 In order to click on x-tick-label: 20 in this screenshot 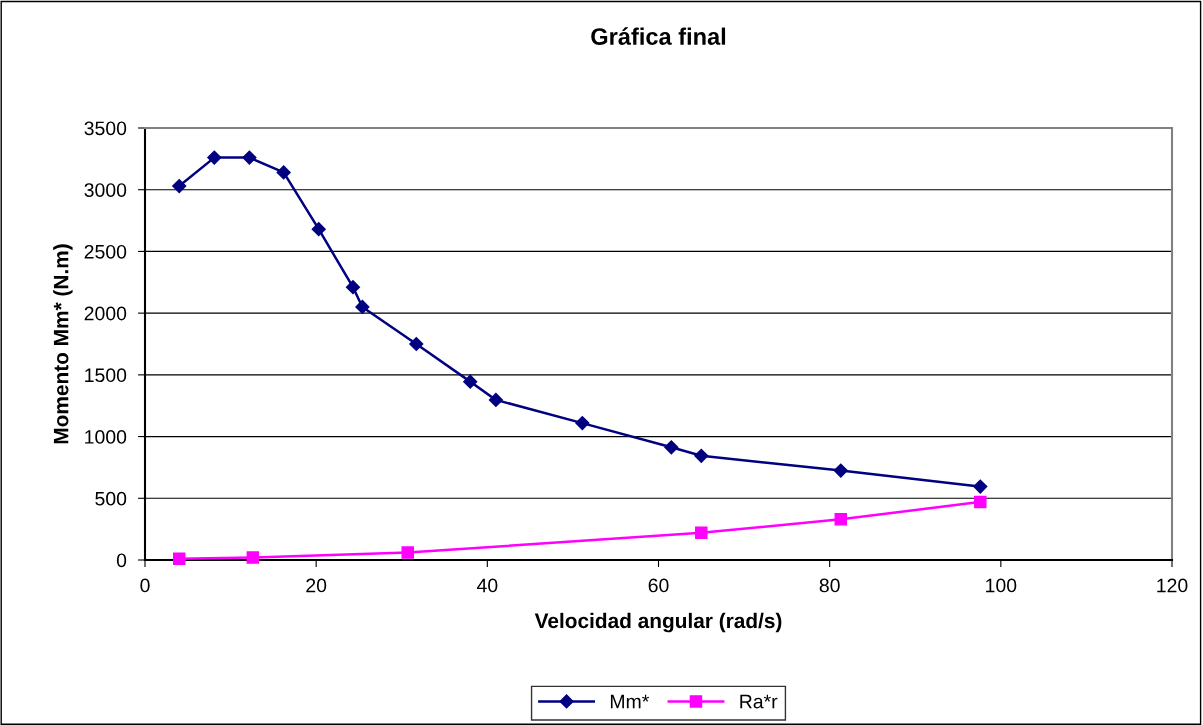, I will do `click(316, 585)`.